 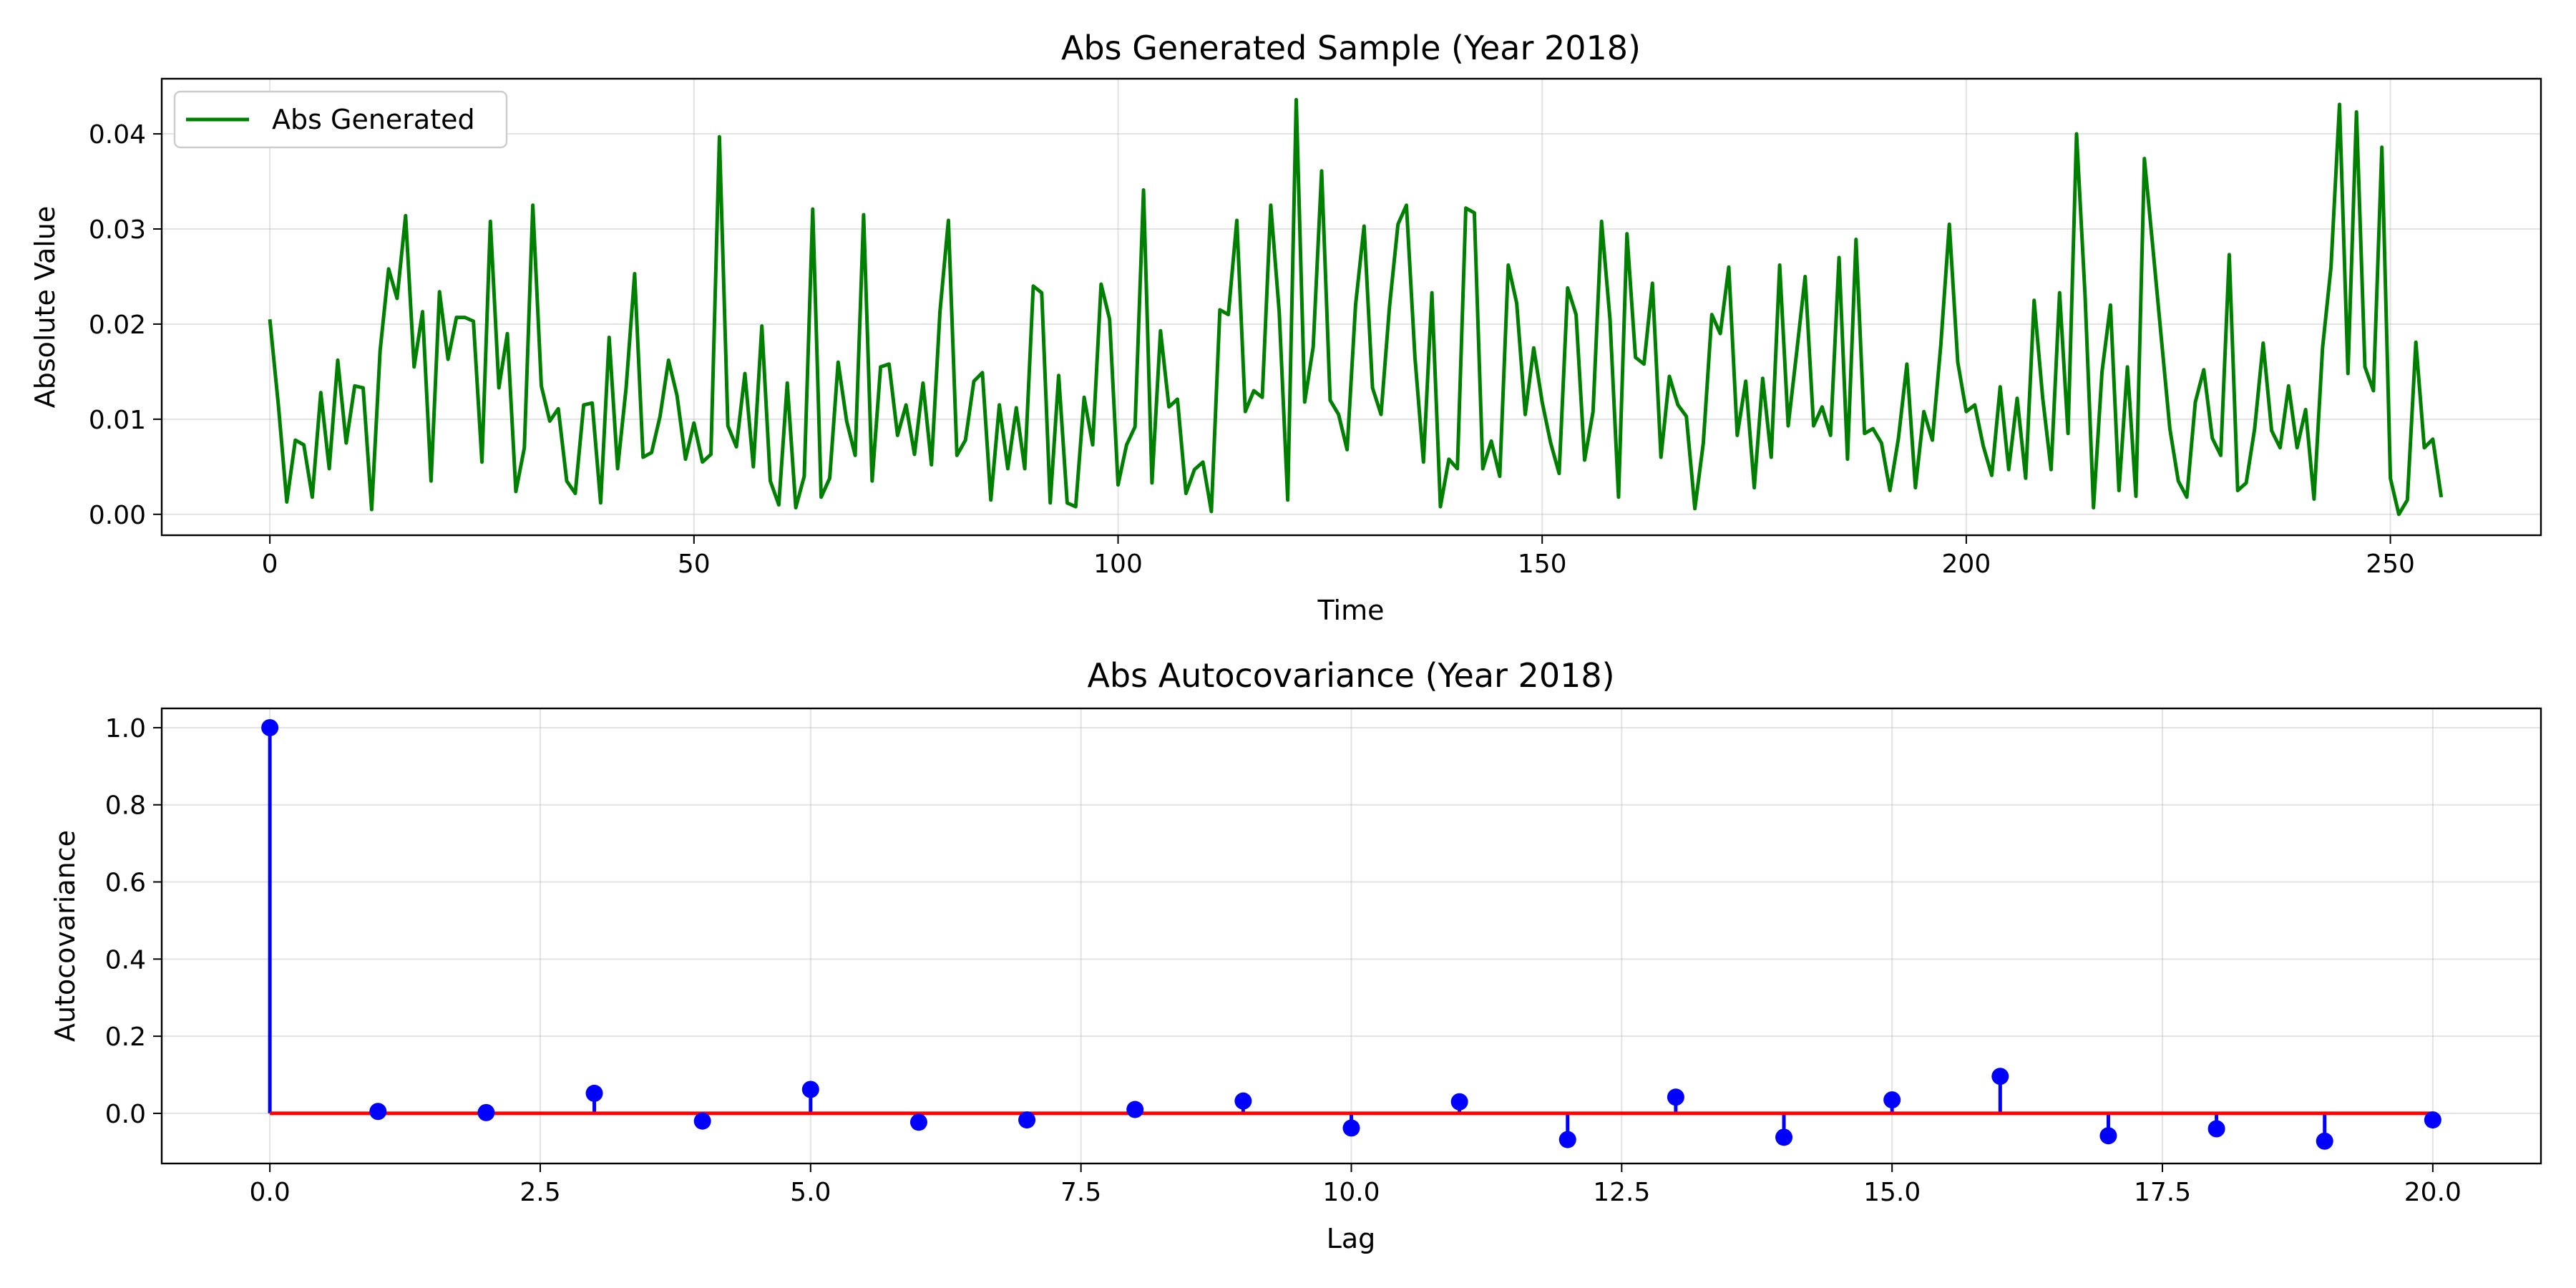 I want to click on y-axis: 0.00 0.01 0.02 0.03 0.04, so click(x=125, y=325).